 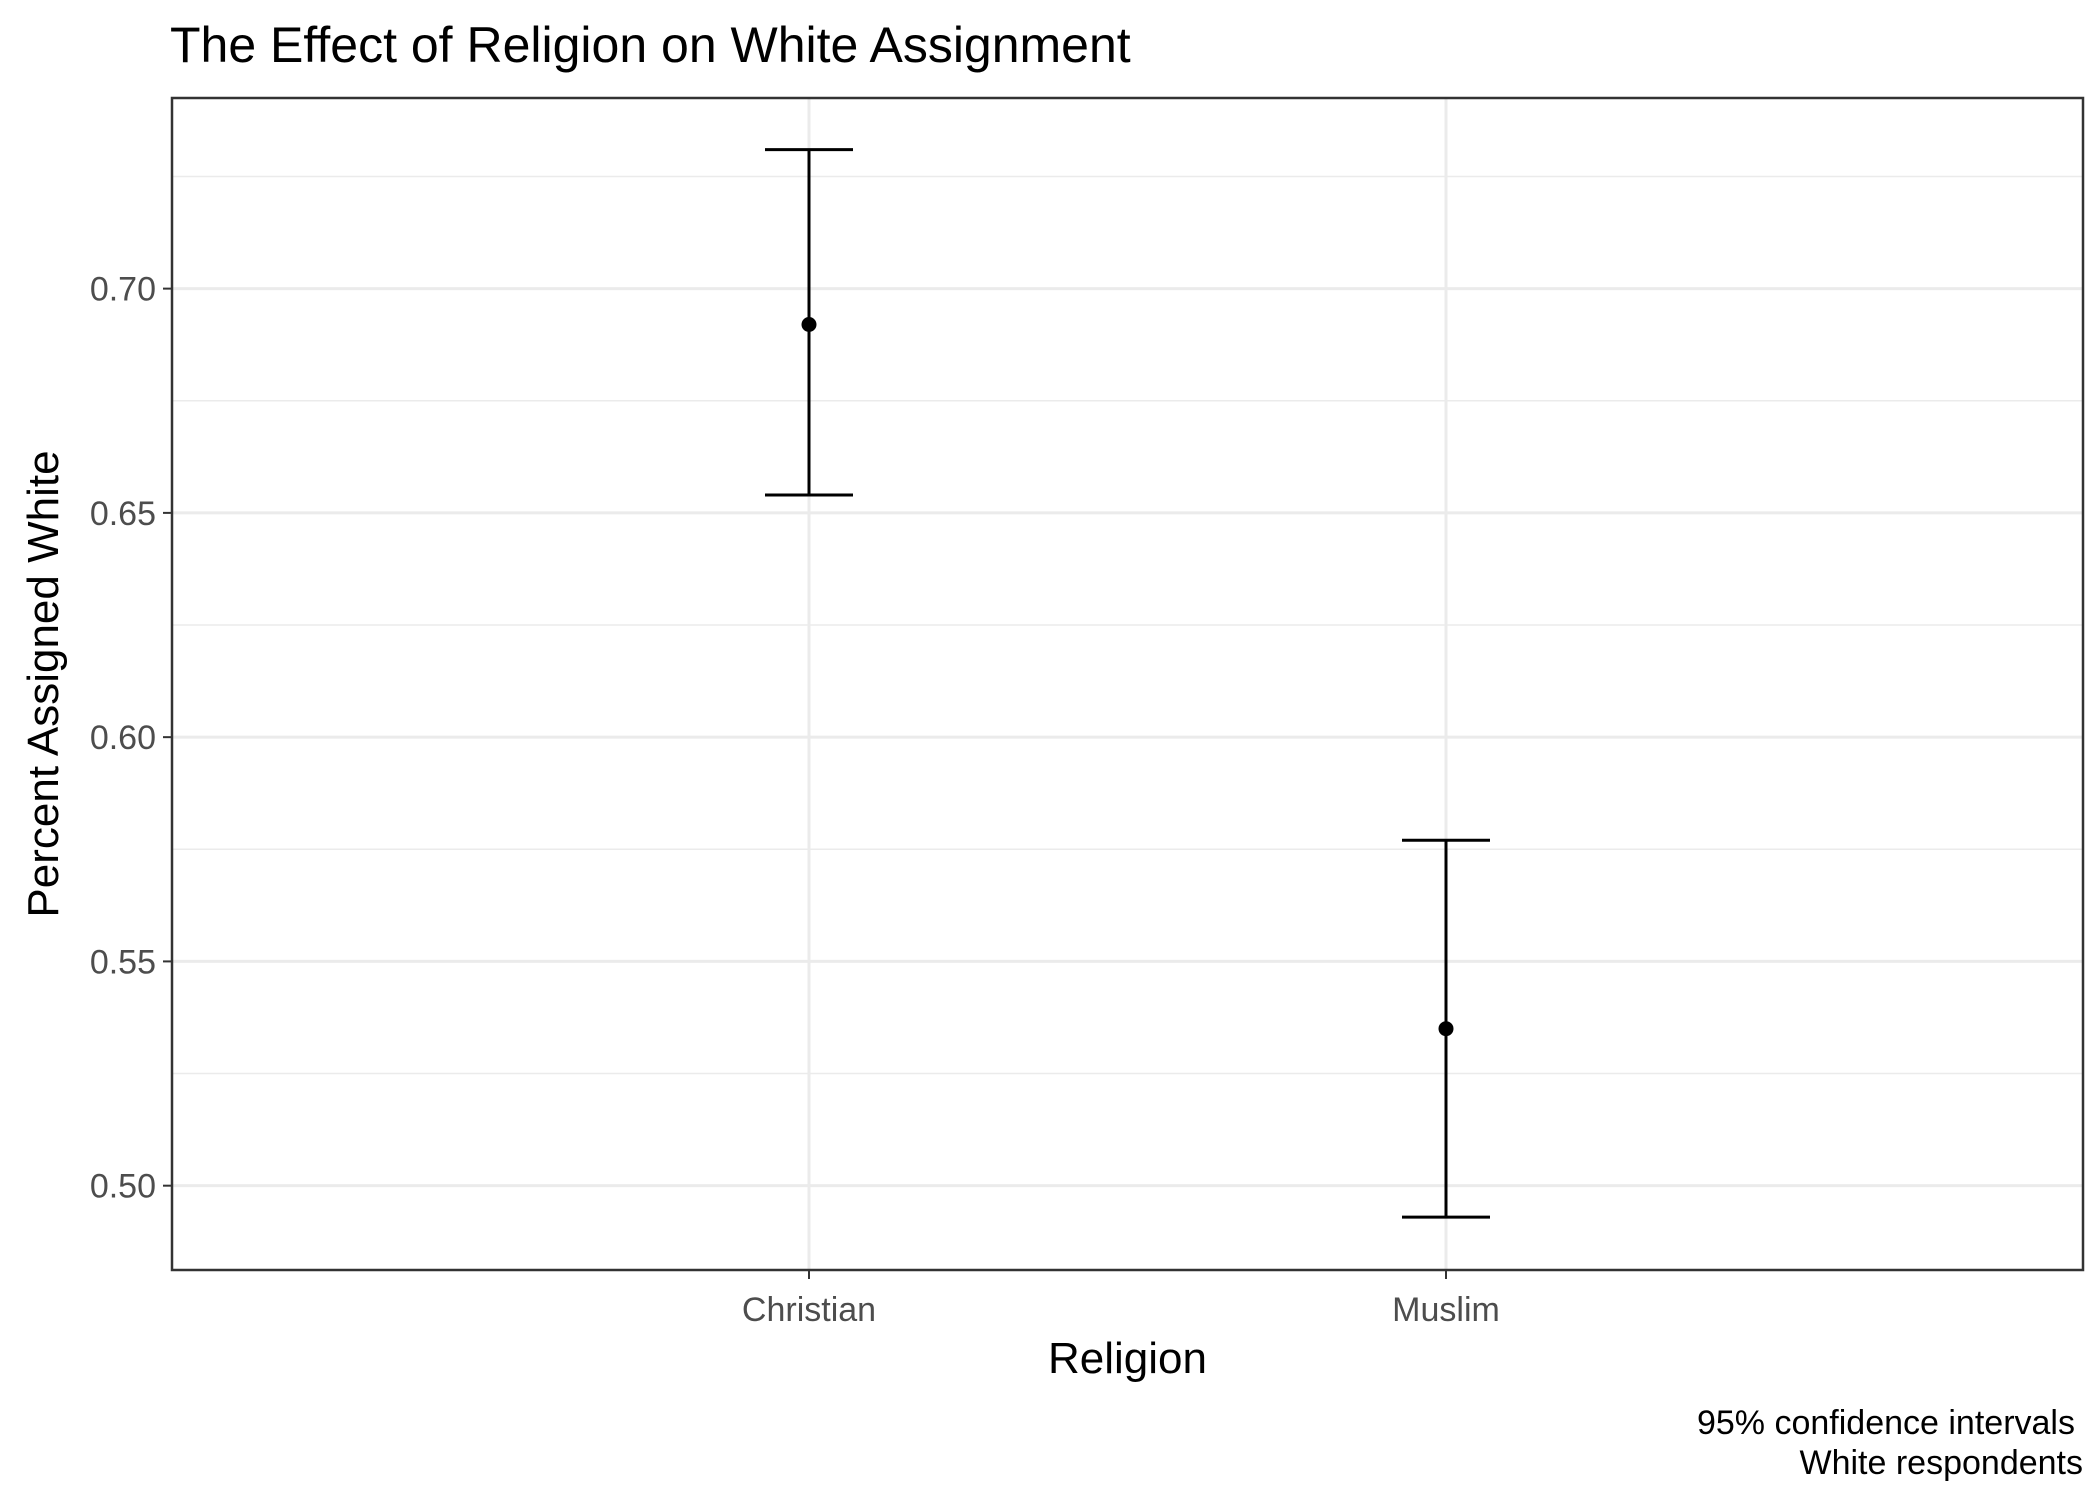 What do you see at coordinates (1886, 1423) in the screenshot?
I see `caption-line-1: 95% confidence intervals` at bounding box center [1886, 1423].